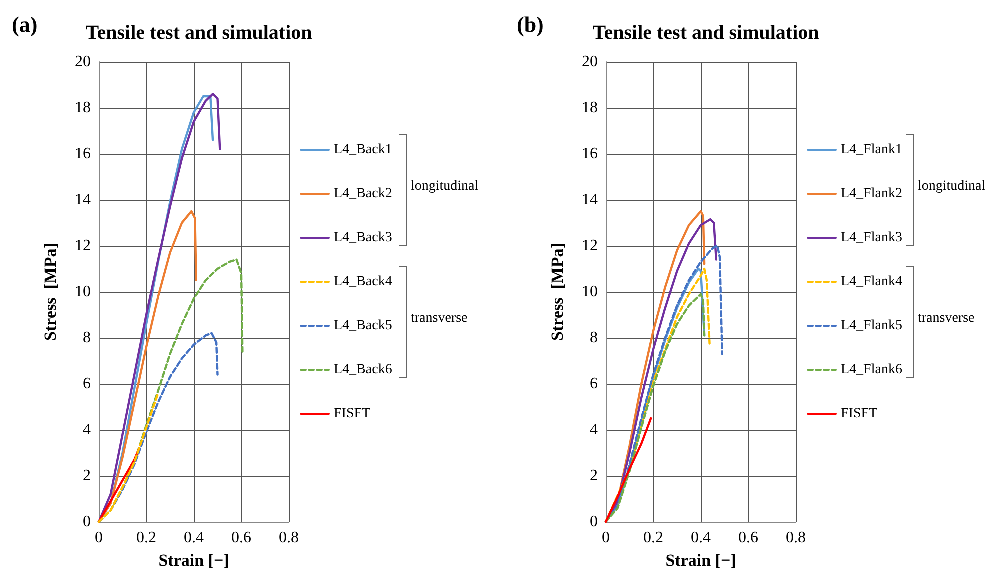 The image size is (999, 581). Describe the element at coordinates (871, 282) in the screenshot. I see `legend-label: L4_Flank4` at that location.